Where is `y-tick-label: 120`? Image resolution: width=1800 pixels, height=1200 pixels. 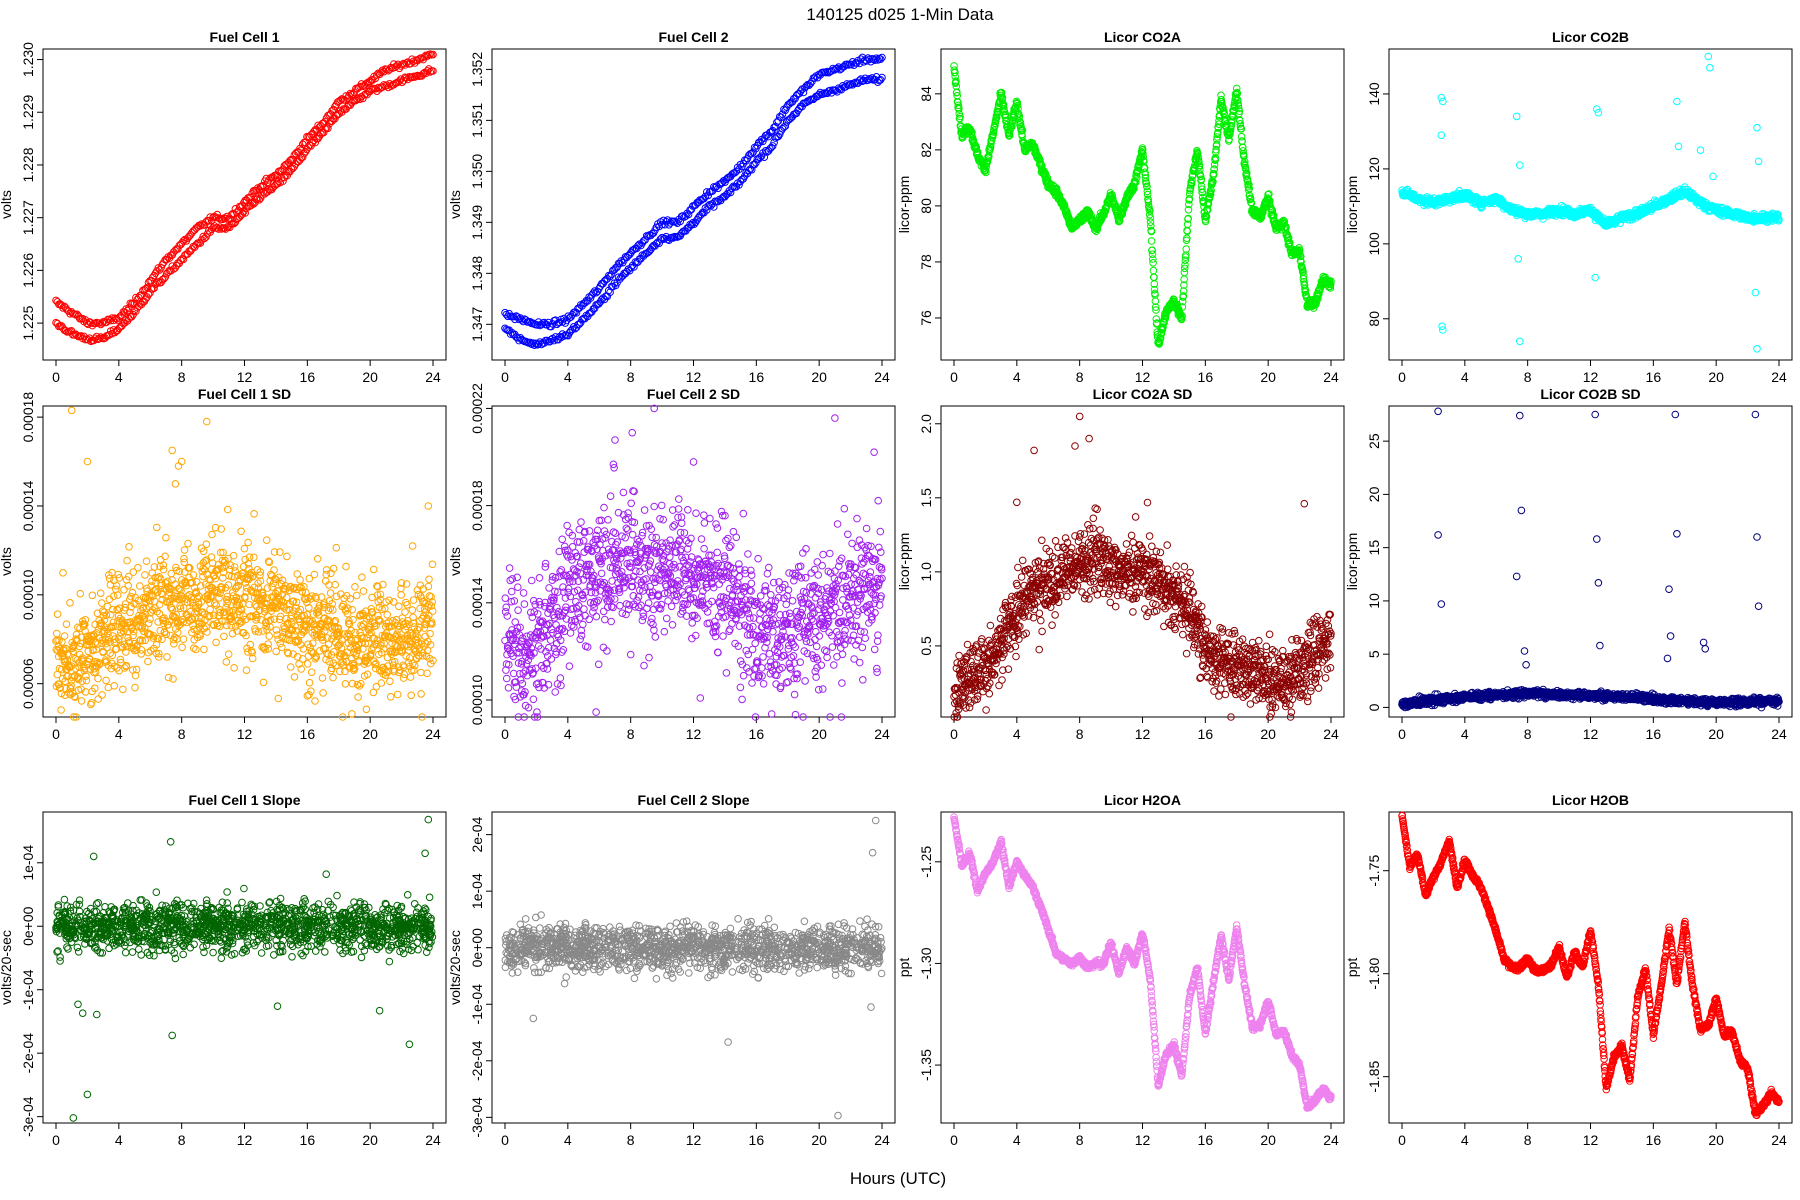
y-tick-label: 120 is located at coordinates (1374, 169).